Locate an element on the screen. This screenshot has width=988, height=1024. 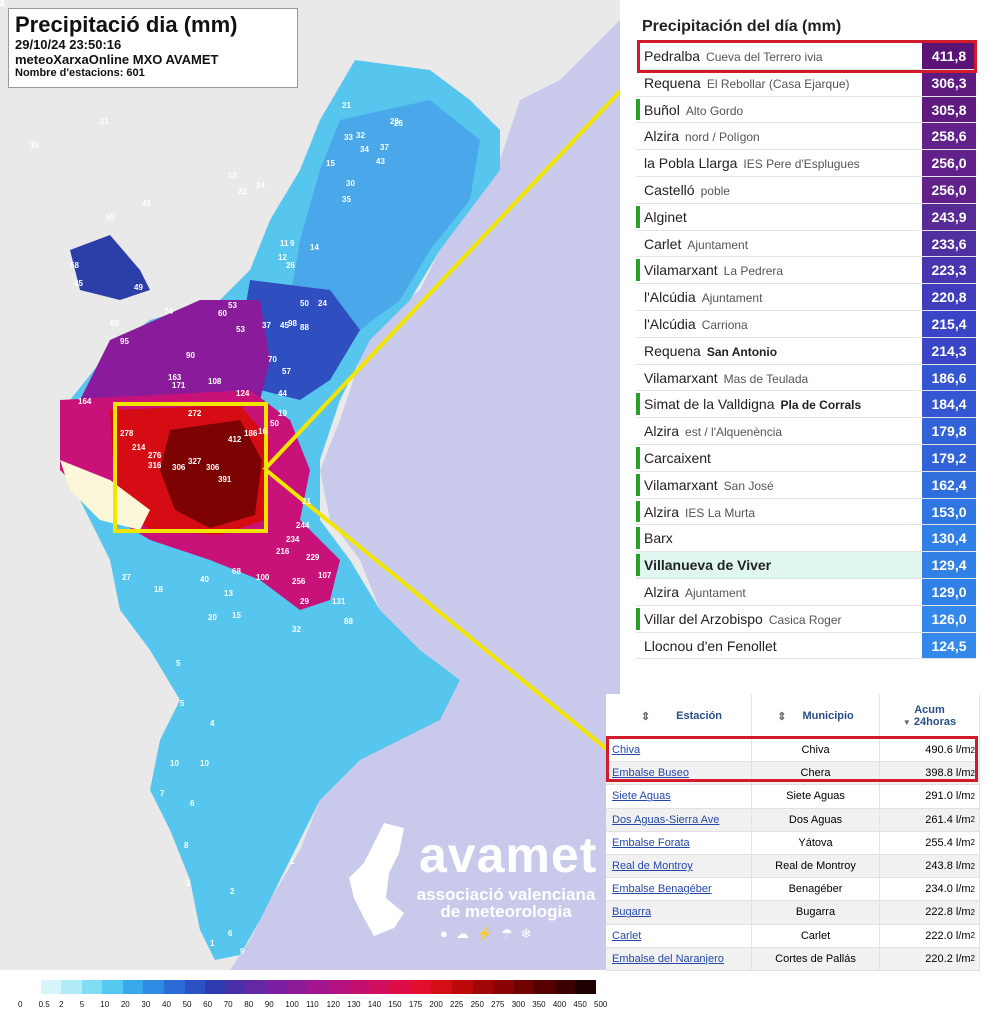
ranking-value: 179,8 is located at coordinates (949, 431).